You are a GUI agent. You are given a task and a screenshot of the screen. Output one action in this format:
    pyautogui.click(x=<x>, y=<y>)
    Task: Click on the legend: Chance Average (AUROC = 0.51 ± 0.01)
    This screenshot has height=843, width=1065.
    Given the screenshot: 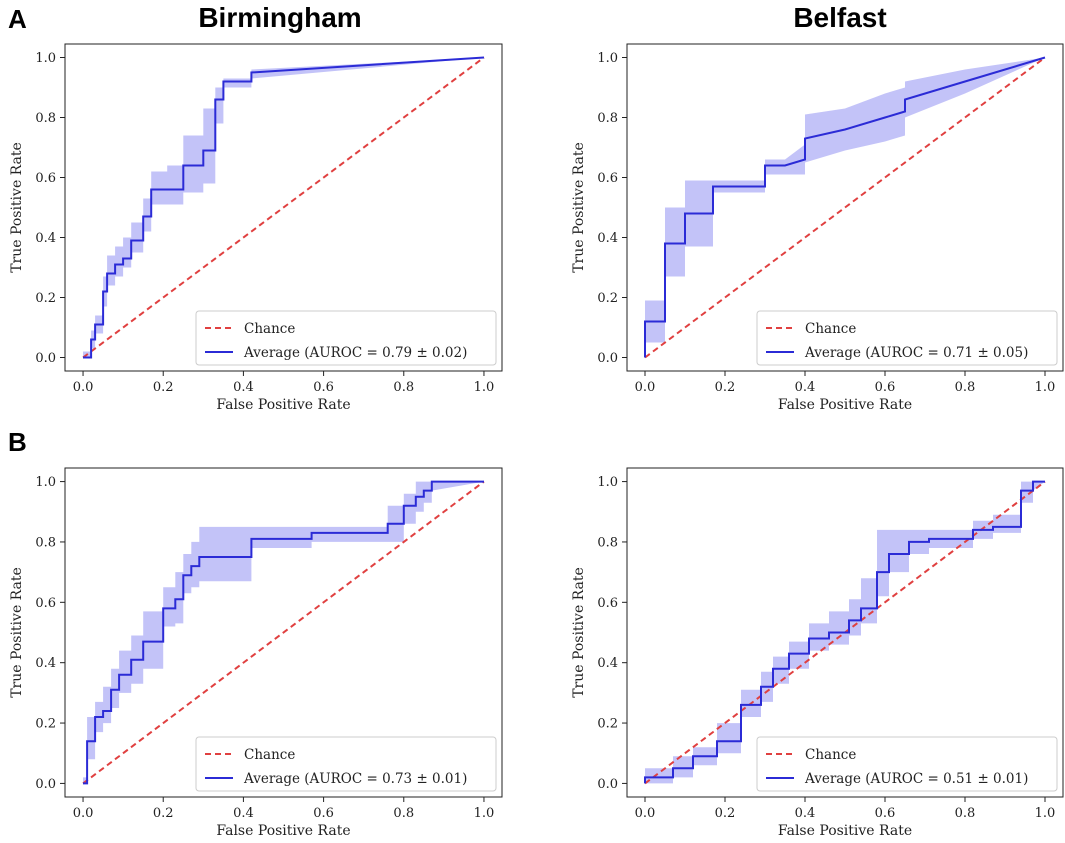 What is the action you would take?
    pyautogui.click(x=907, y=764)
    